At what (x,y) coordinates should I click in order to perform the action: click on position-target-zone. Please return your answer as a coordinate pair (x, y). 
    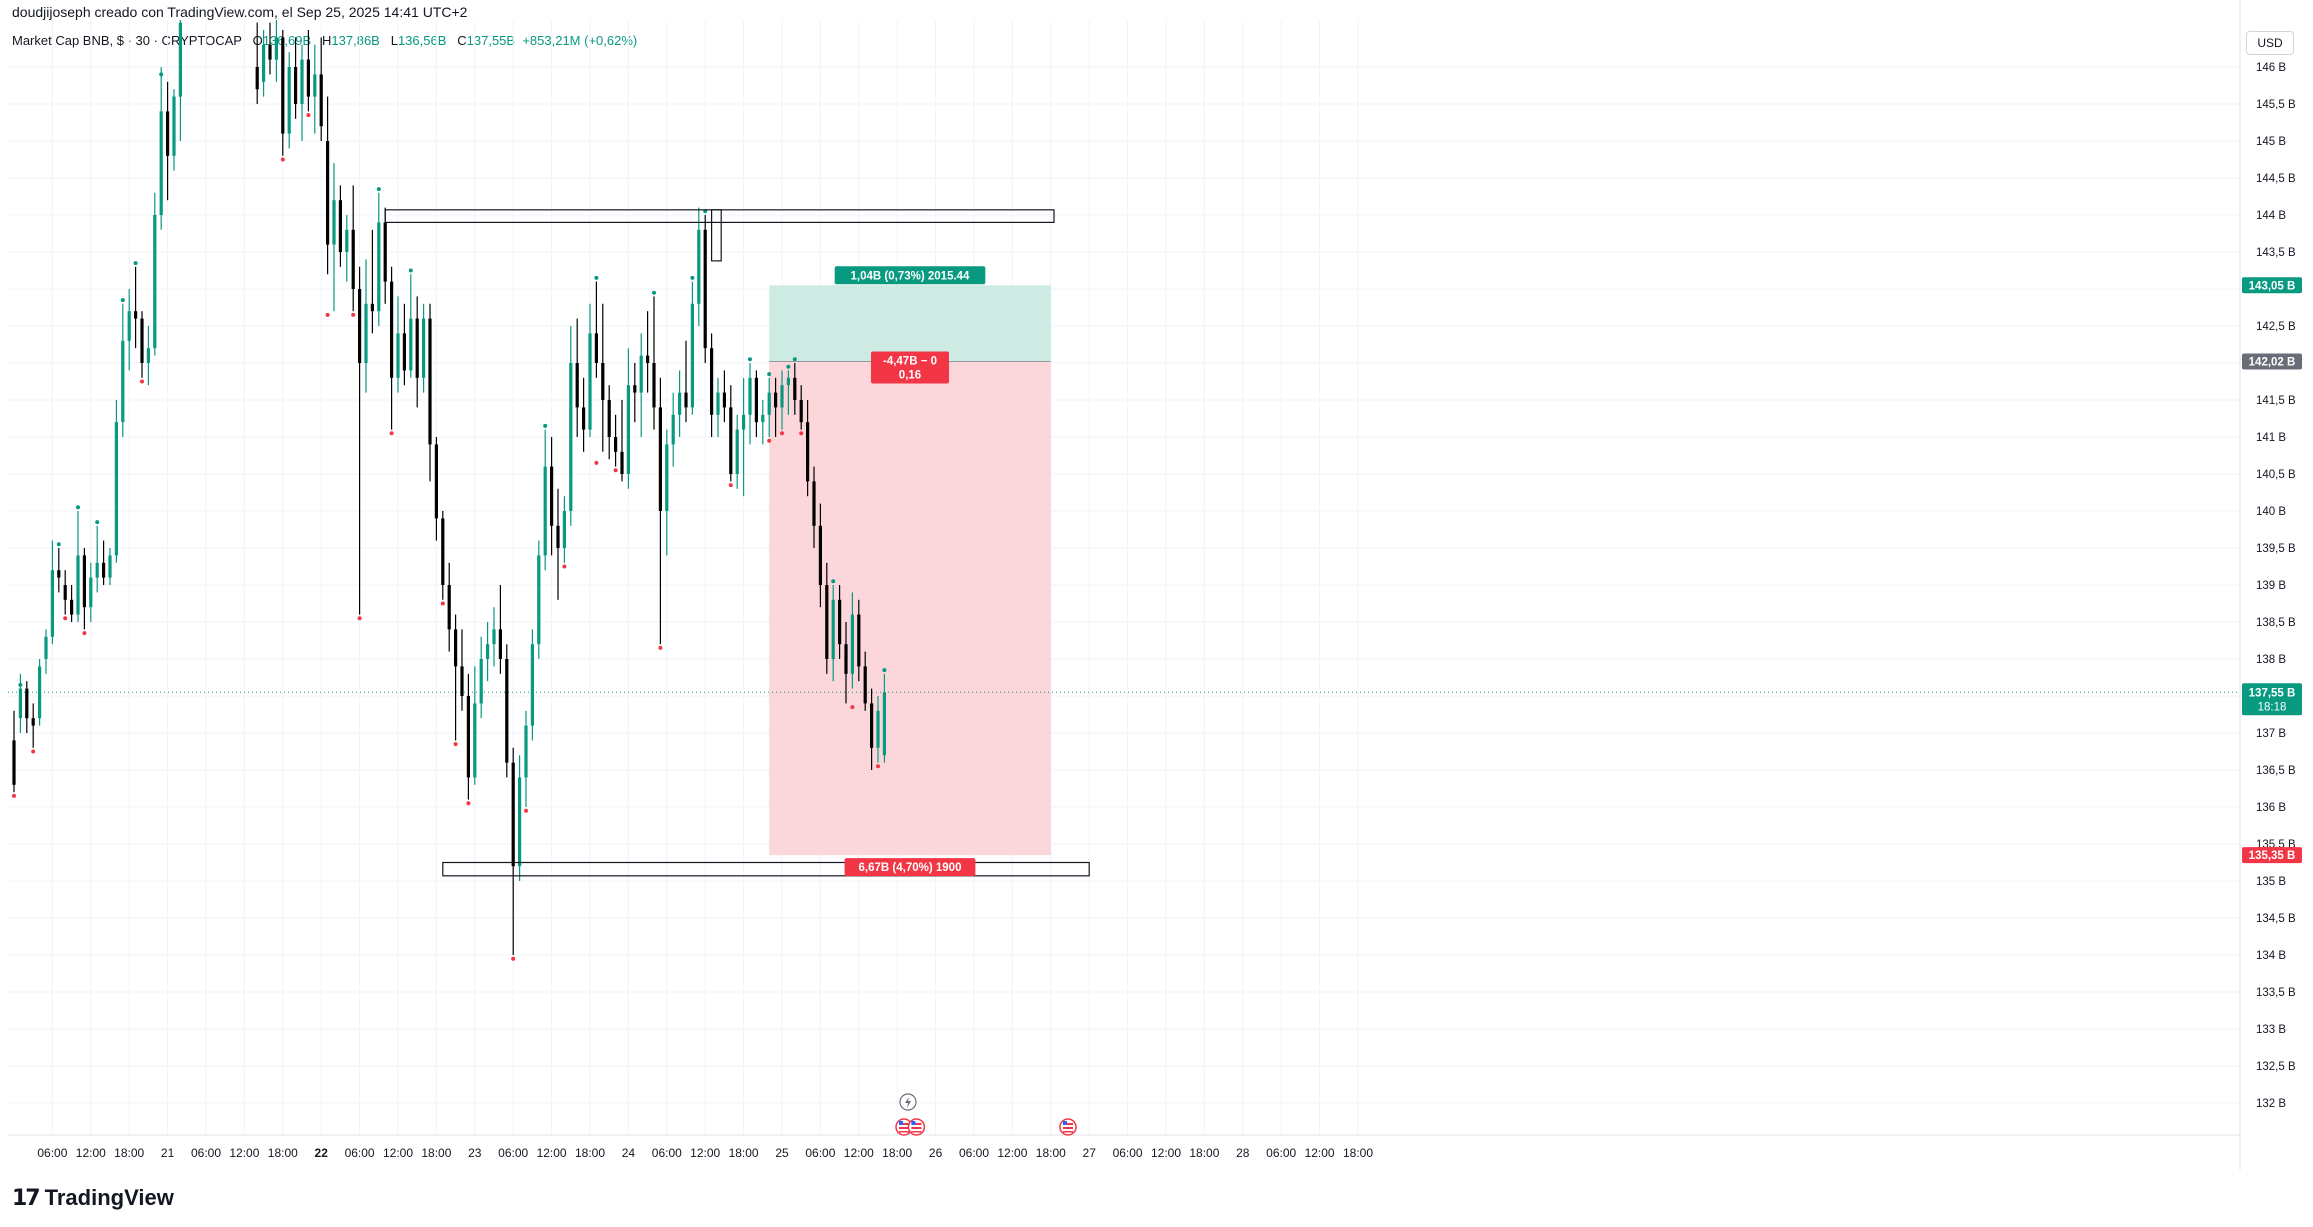
    Looking at the image, I should click on (910, 323).